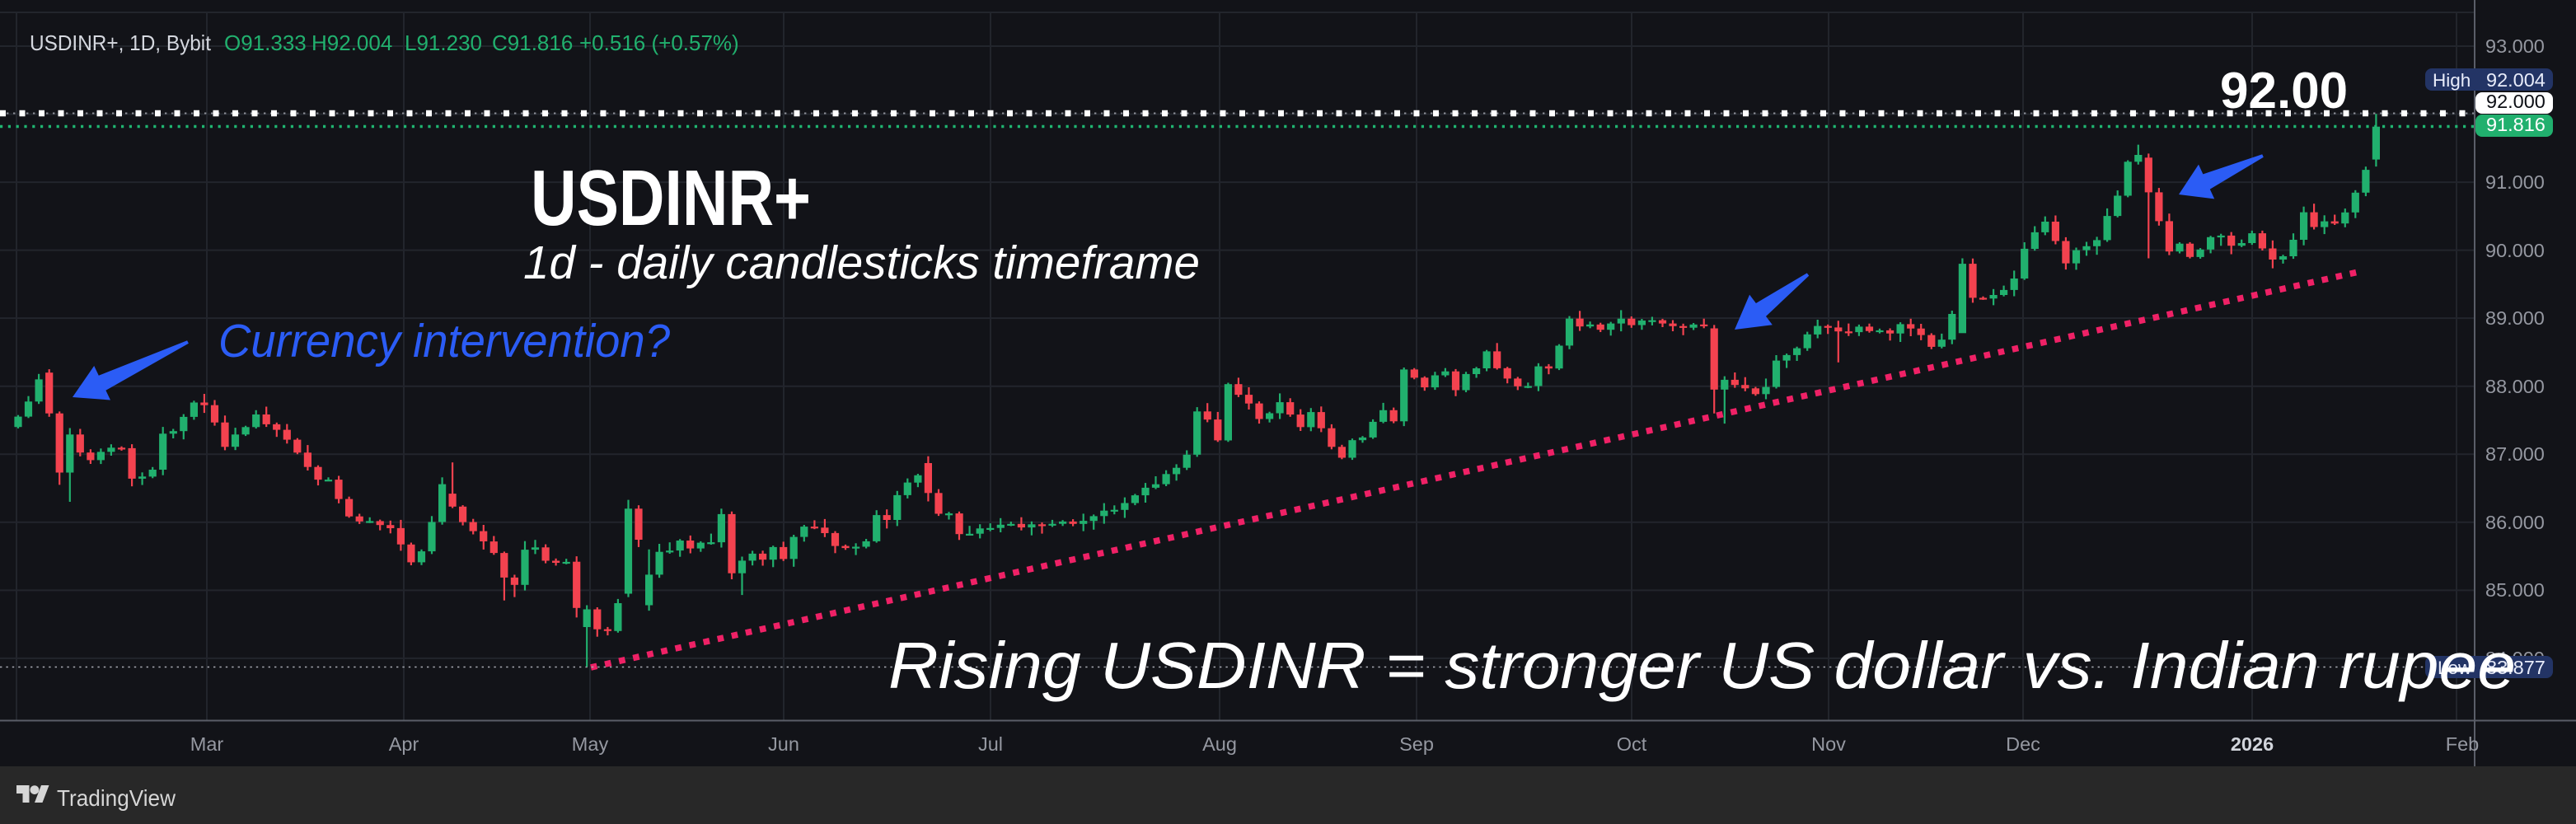  What do you see at coordinates (2515, 454) in the screenshot?
I see `svg-text: 87.000` at bounding box center [2515, 454].